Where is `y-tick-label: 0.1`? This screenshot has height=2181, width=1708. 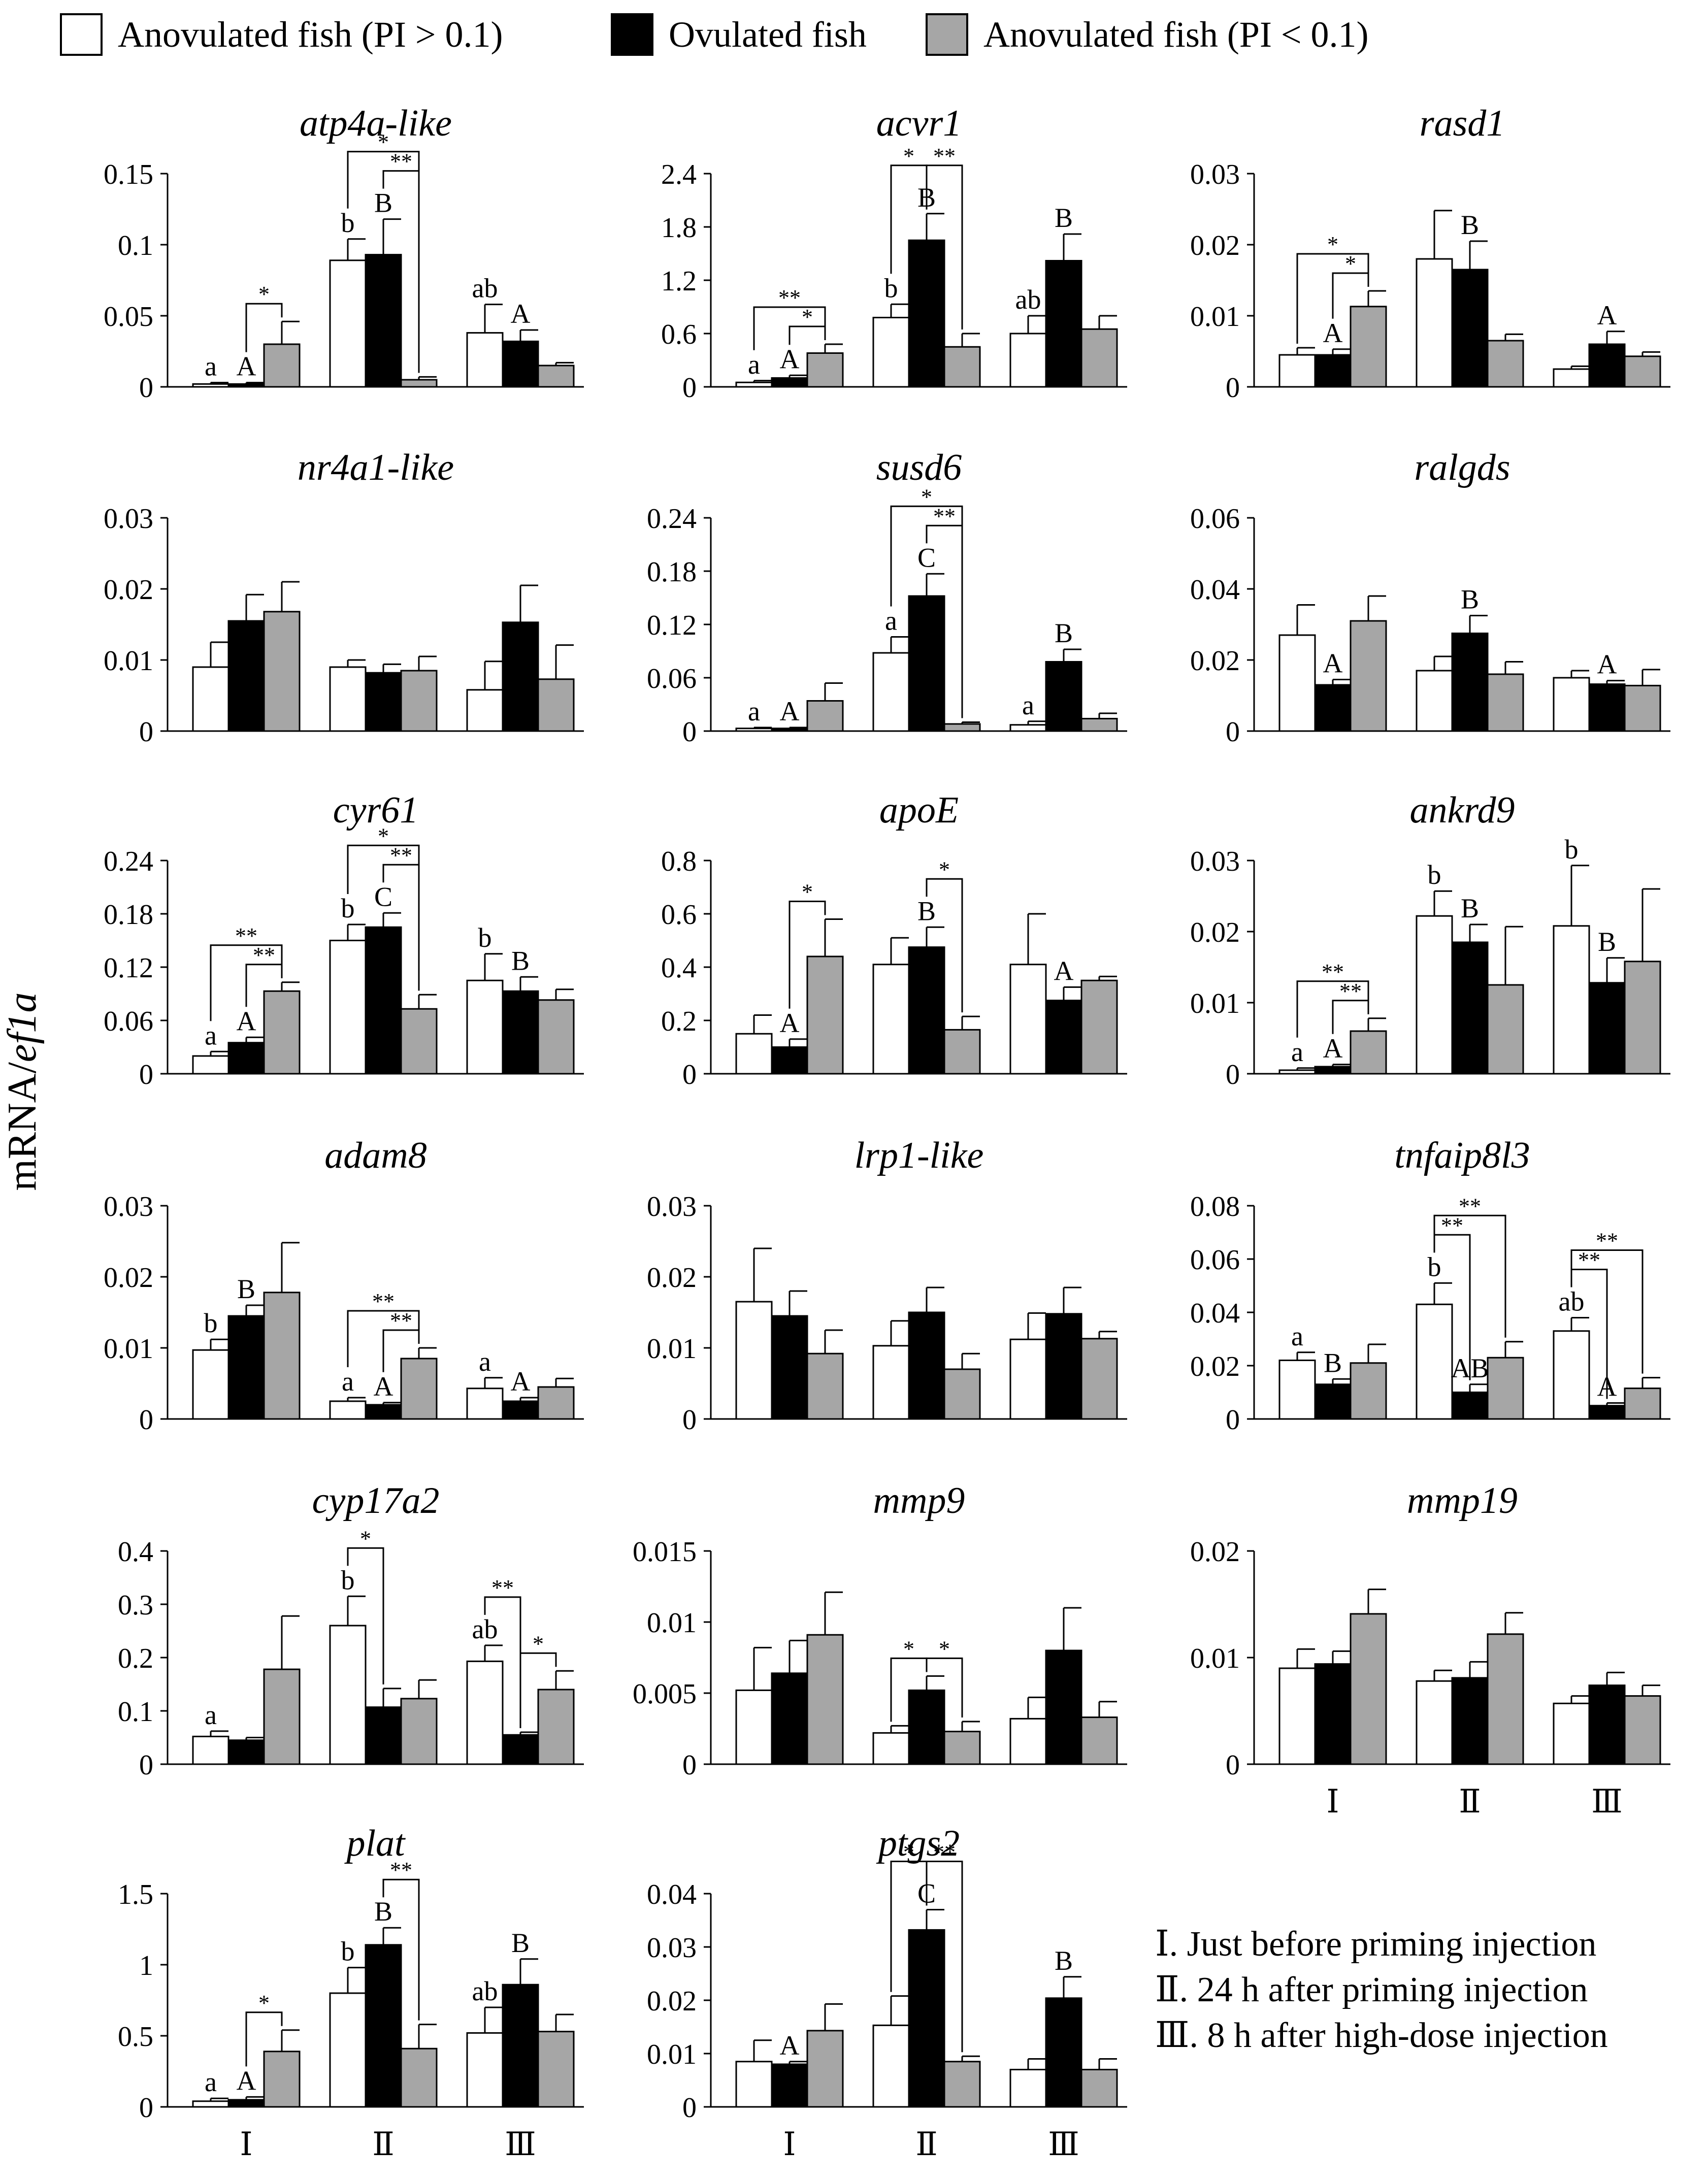 y-tick-label: 0.1 is located at coordinates (135, 245).